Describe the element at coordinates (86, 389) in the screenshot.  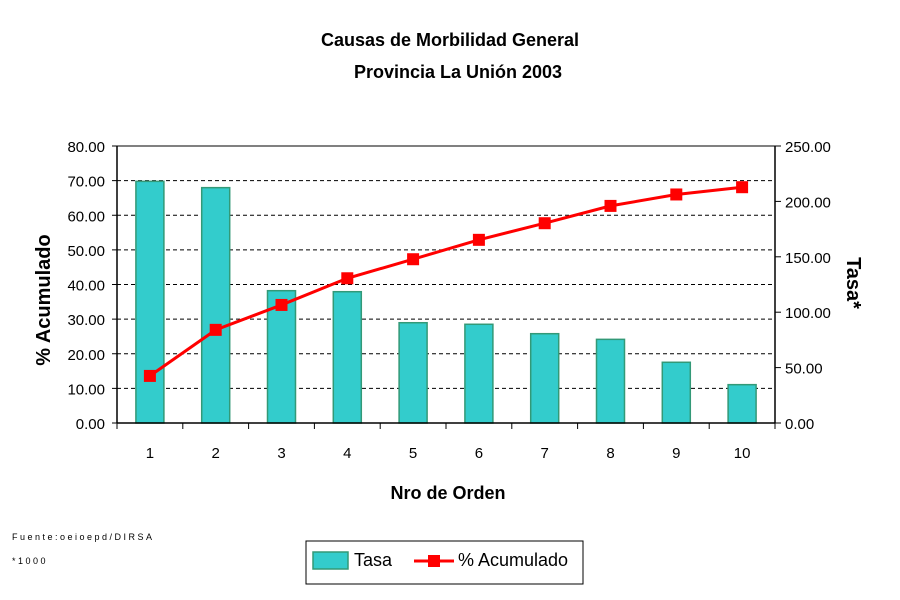
I see `y-left-tick-label: 10.00` at that location.